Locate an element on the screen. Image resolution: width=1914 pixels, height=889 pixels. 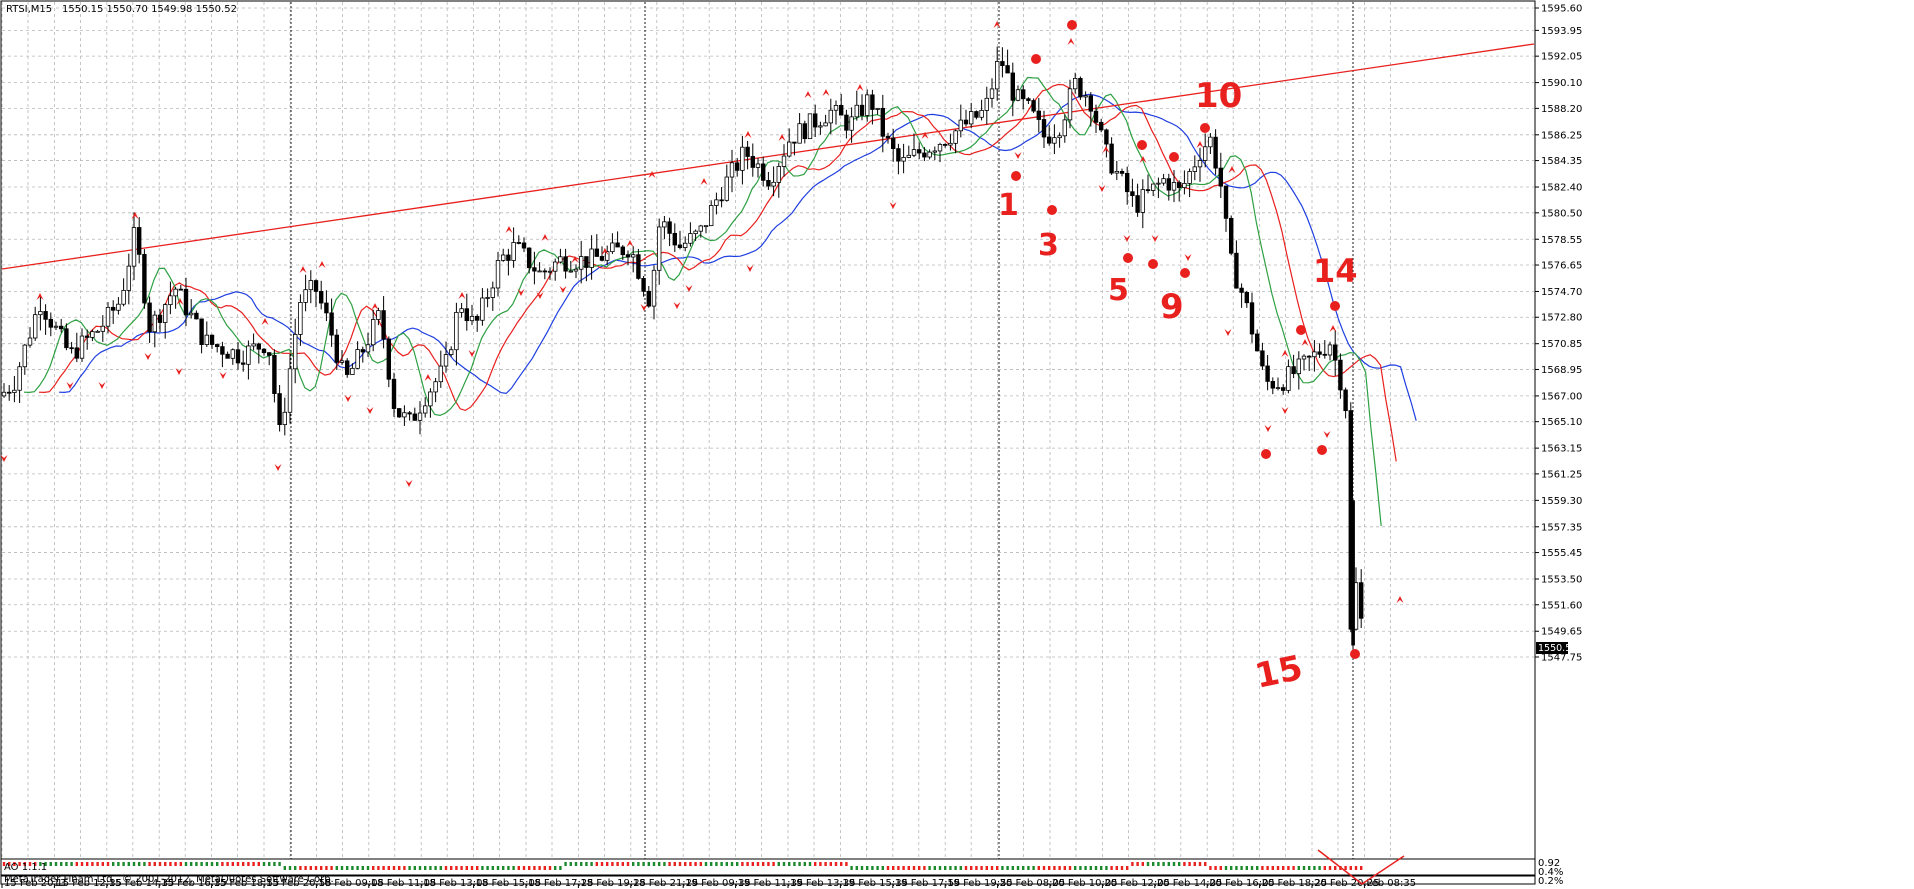
annotation-dots is located at coordinates (1185, 339).